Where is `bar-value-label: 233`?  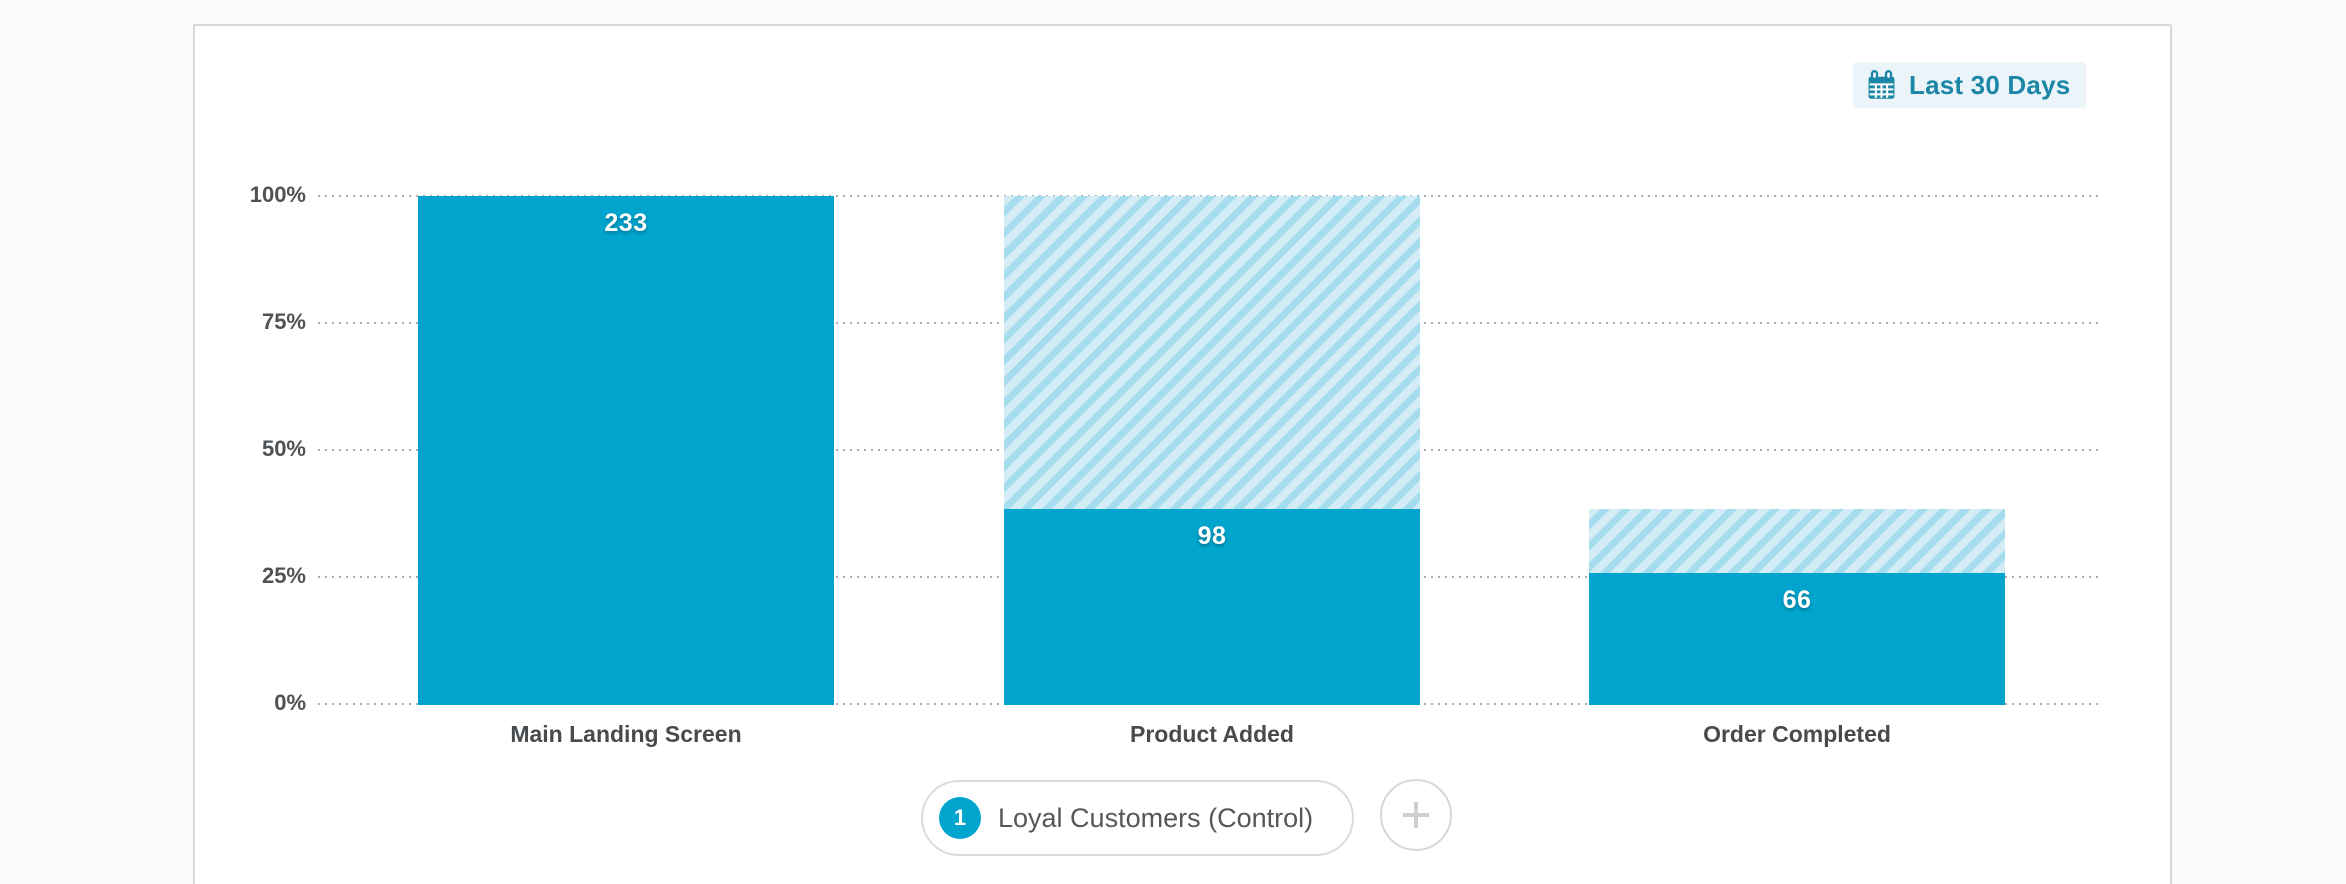
bar-value-label: 233 is located at coordinates (626, 223).